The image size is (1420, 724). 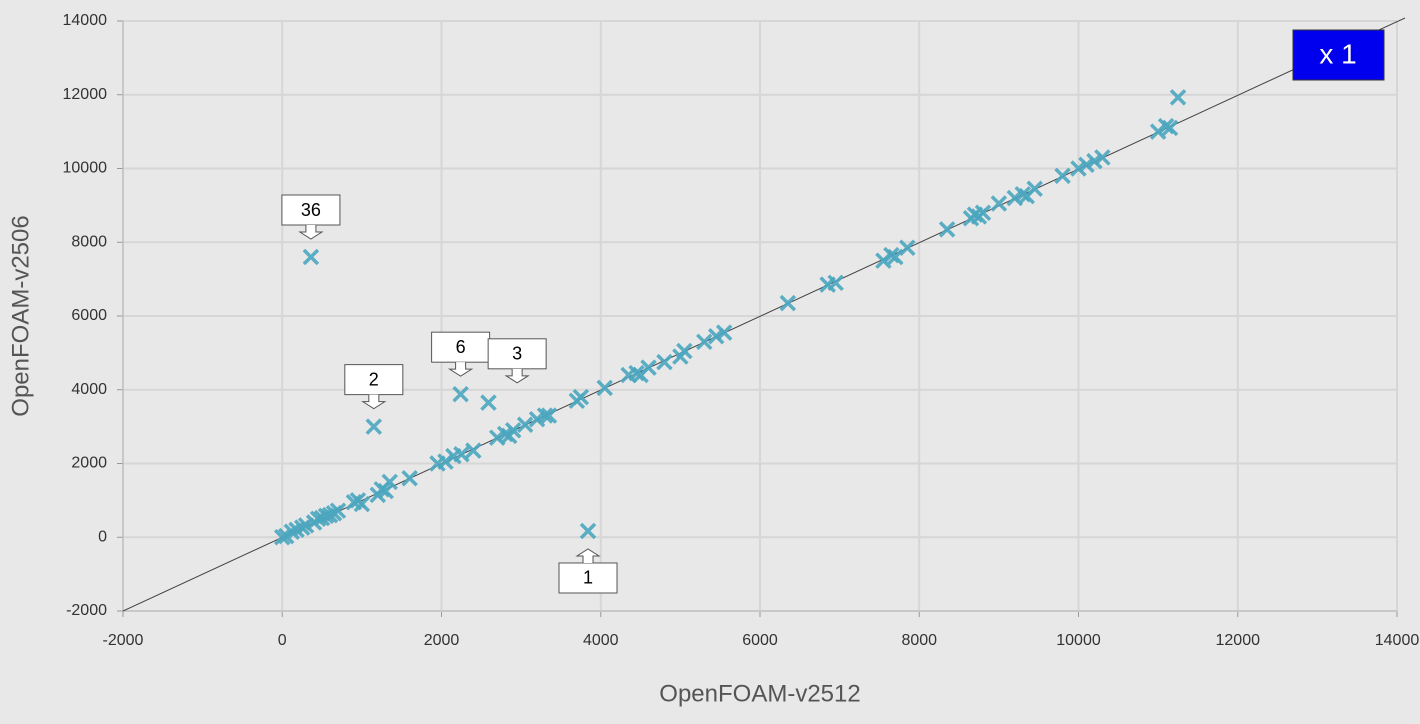 What do you see at coordinates (1078, 640) in the screenshot?
I see `x-tick-label: 10000` at bounding box center [1078, 640].